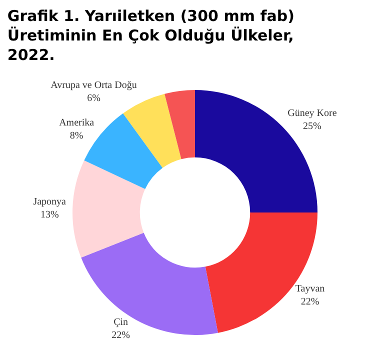 The image size is (371, 350). I want to click on chart-title: Grafik 1. Yarıiletken (300 mm fab) Üretiminin En Çok Olduğu Ülkeler, 2022., so click(150, 35).